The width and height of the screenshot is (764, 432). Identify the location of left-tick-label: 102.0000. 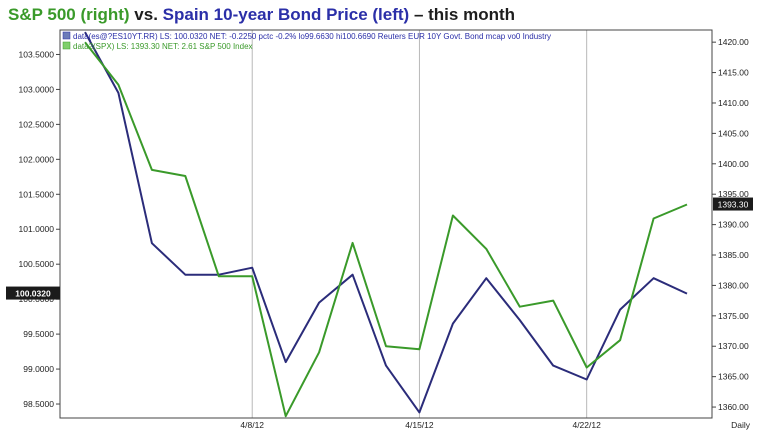
(37, 159).